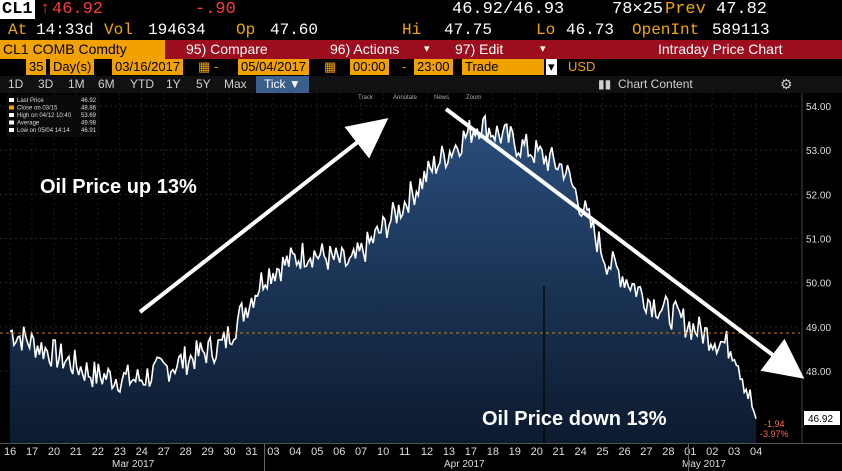 This screenshot has height=471, width=842. Describe the element at coordinates (37, 109) in the screenshot. I see `legend-label: Close on 03/15` at that location.